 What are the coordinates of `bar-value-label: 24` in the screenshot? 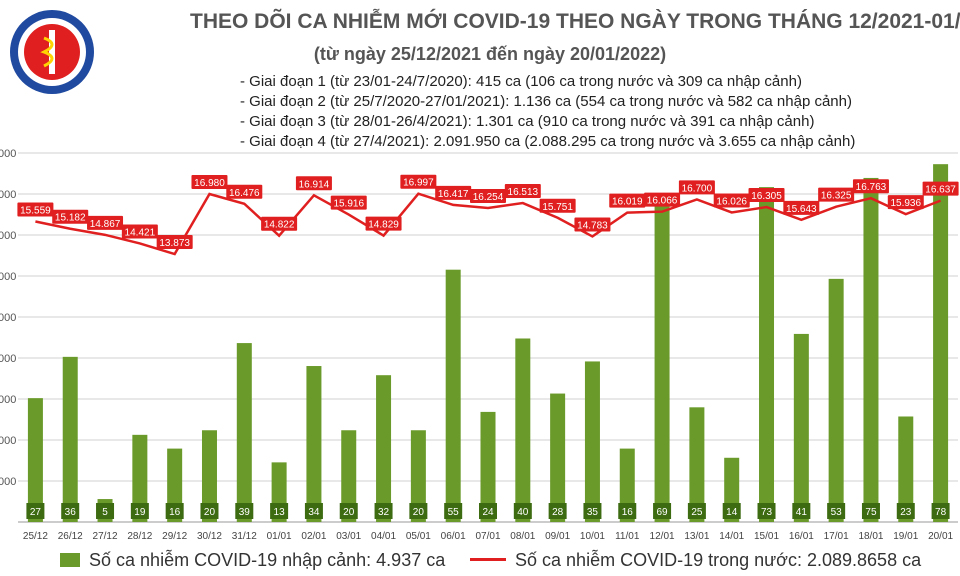 It's located at (488, 512).